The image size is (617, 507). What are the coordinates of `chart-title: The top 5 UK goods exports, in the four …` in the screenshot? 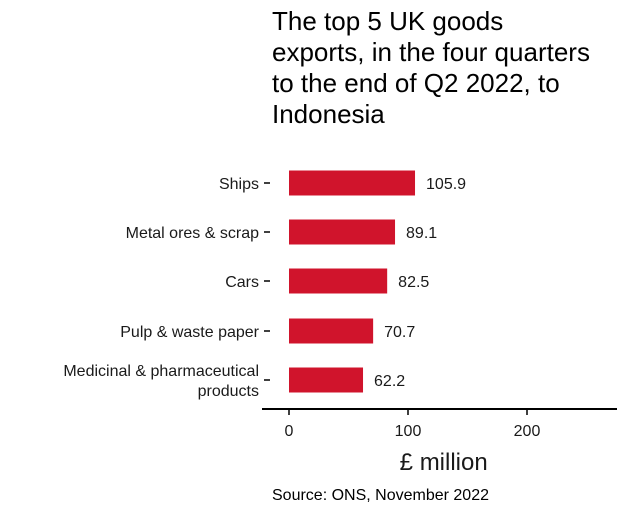 It's located at (431, 67).